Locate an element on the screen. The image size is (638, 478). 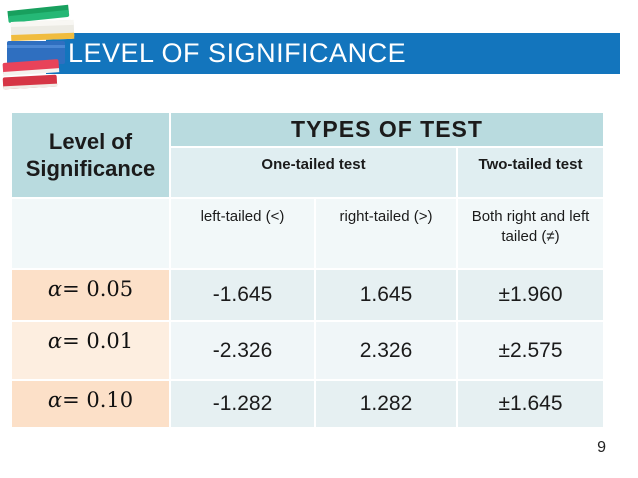
value-left-0.10: -1.282 is located at coordinates (242, 404).